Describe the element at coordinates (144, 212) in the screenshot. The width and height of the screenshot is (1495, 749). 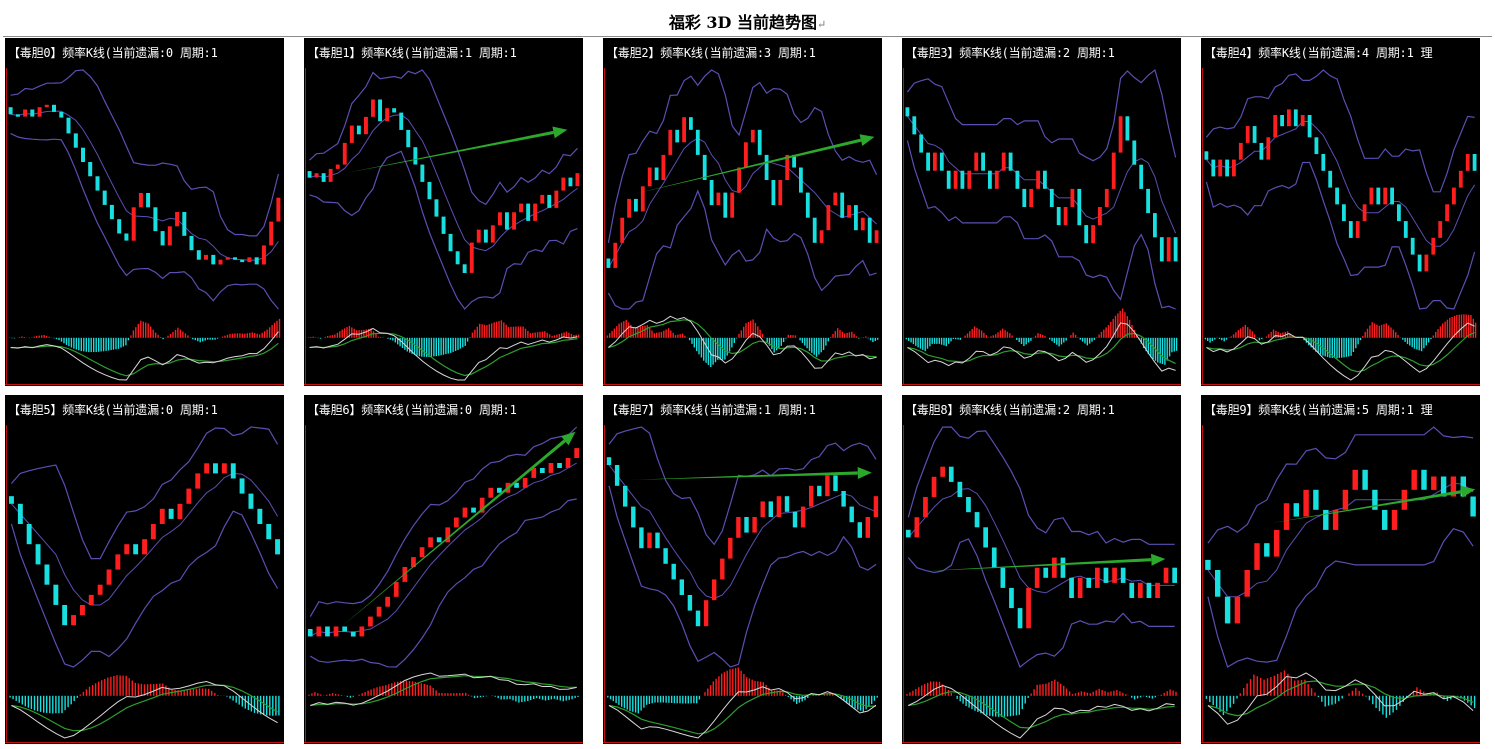
I see `chart-panel-0: 【毒胆0】频率K线(当前遗漏:0 周期:1` at that location.